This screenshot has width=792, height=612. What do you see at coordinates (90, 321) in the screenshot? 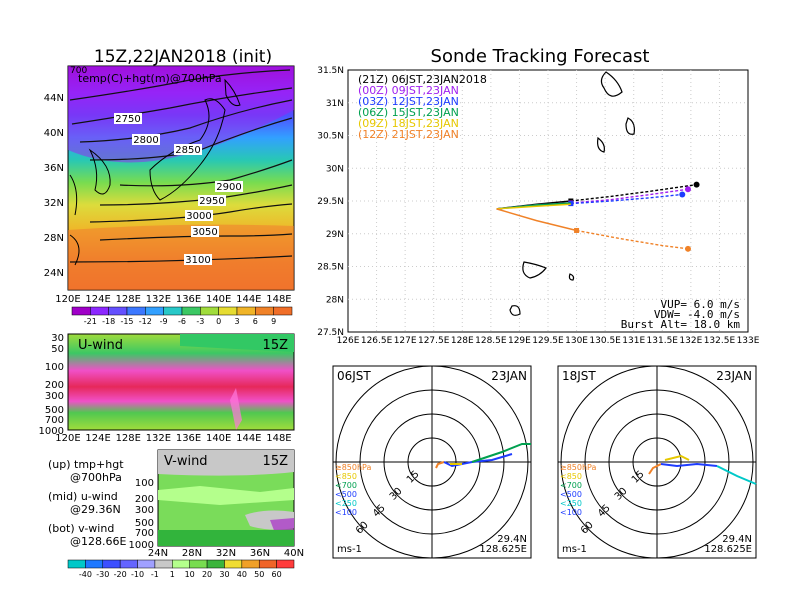
I see `colorbar-label: -21` at bounding box center [90, 321].